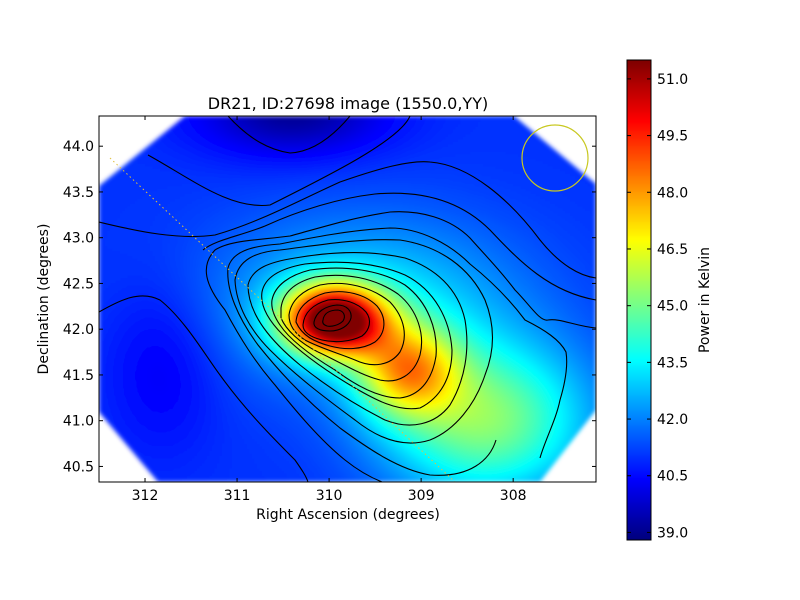 The width and height of the screenshot is (800, 600). Describe the element at coordinates (237, 496) in the screenshot. I see `x-tick-label: 311` at that location.